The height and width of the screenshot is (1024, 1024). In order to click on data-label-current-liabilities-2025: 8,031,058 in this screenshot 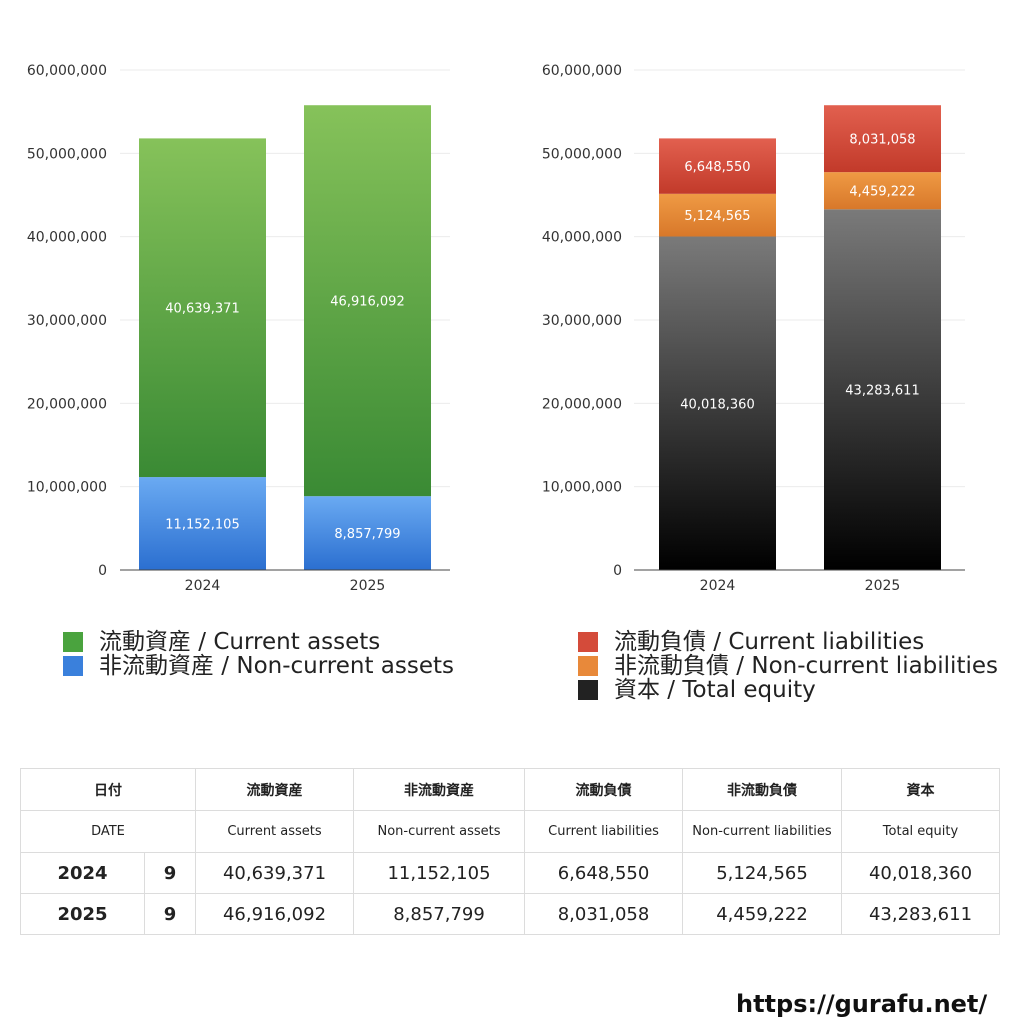, I will do `click(882, 140)`.